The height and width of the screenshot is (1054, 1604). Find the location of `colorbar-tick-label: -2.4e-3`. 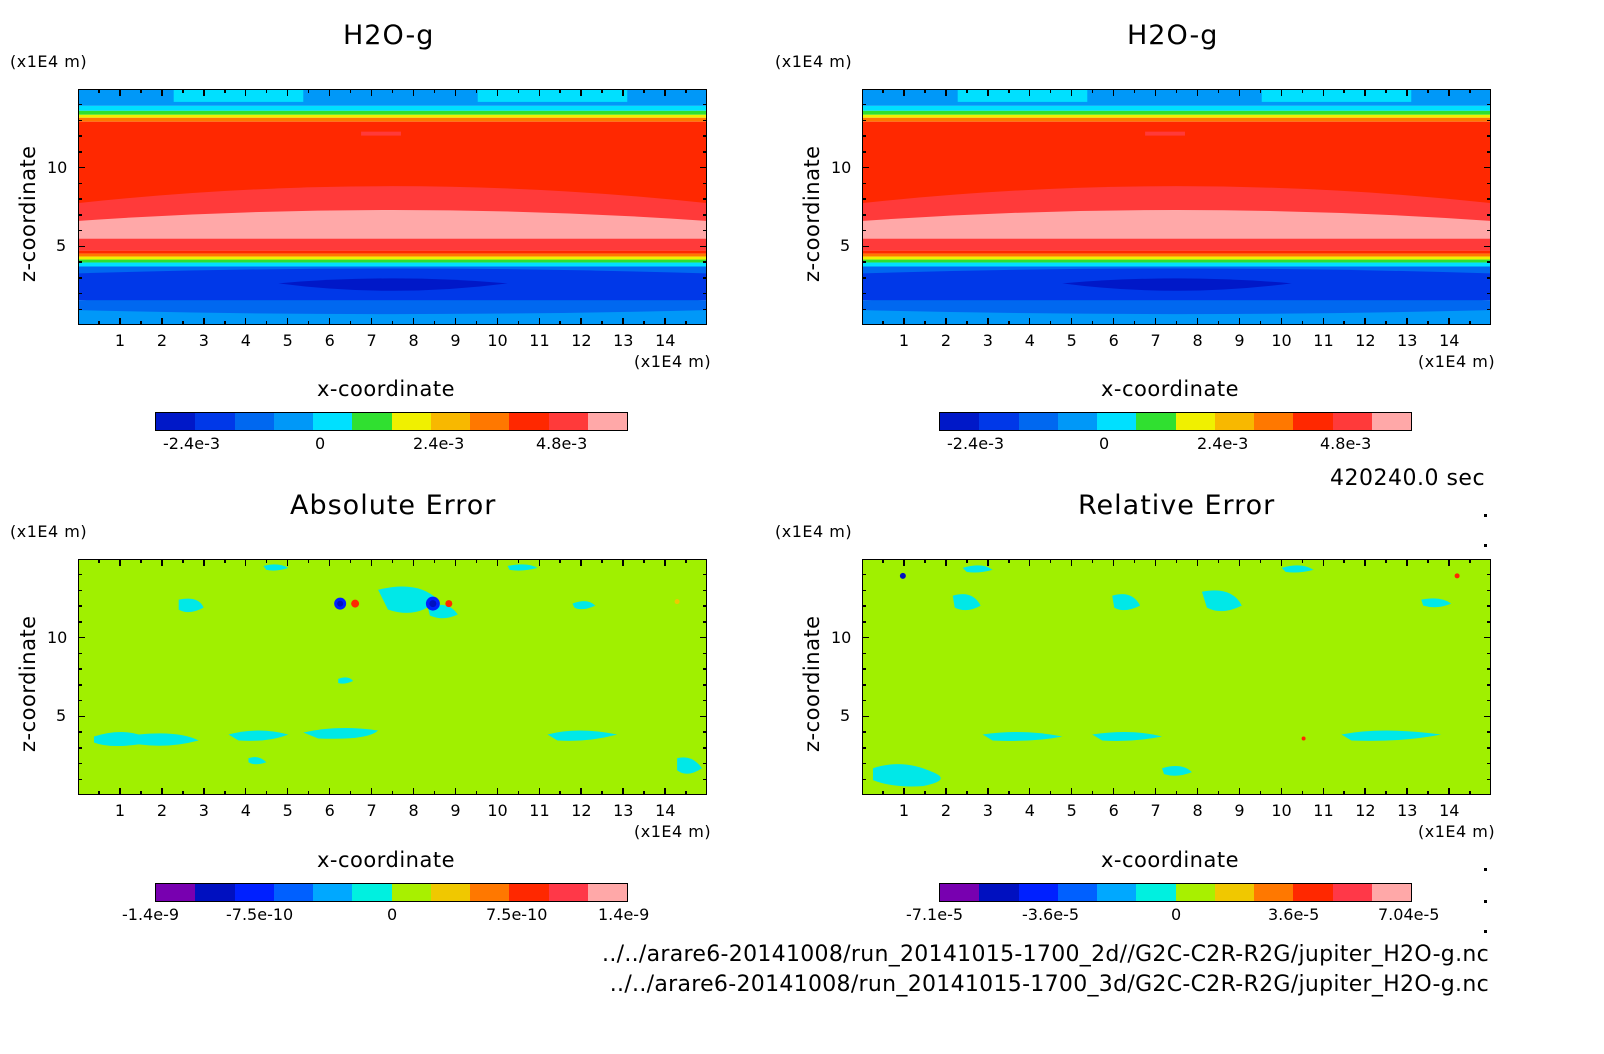

colorbar-tick-label: -2.4e-3 is located at coordinates (192, 443).